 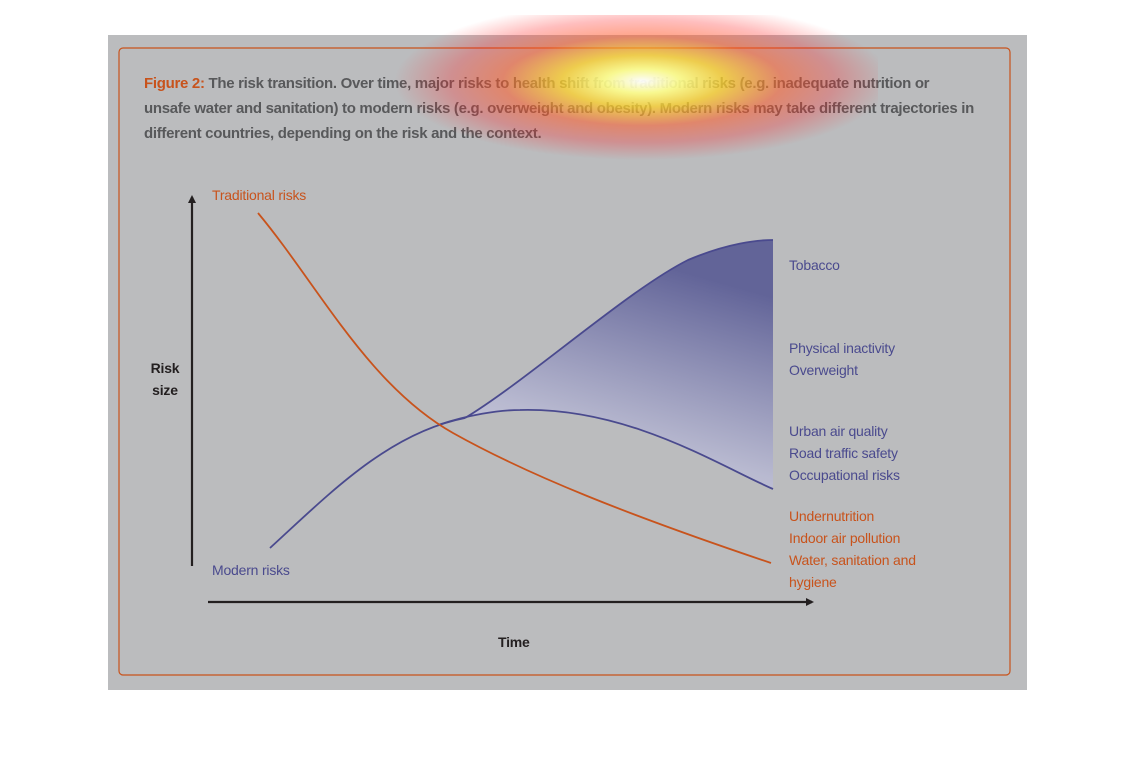 I want to click on modern-risk-spread-area, so click(x=619, y=364).